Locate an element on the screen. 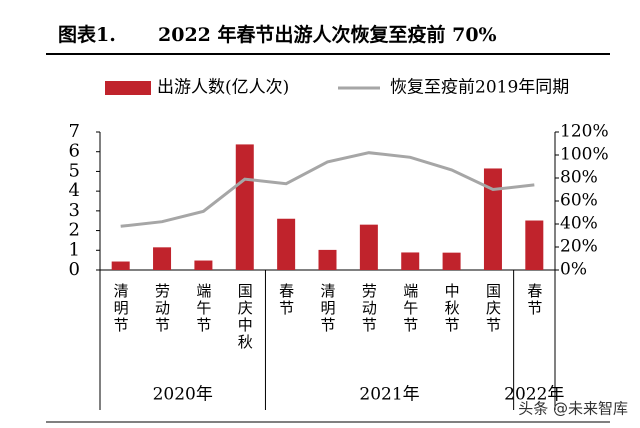  watermark: 头条 @未来智库 is located at coordinates (573, 409).